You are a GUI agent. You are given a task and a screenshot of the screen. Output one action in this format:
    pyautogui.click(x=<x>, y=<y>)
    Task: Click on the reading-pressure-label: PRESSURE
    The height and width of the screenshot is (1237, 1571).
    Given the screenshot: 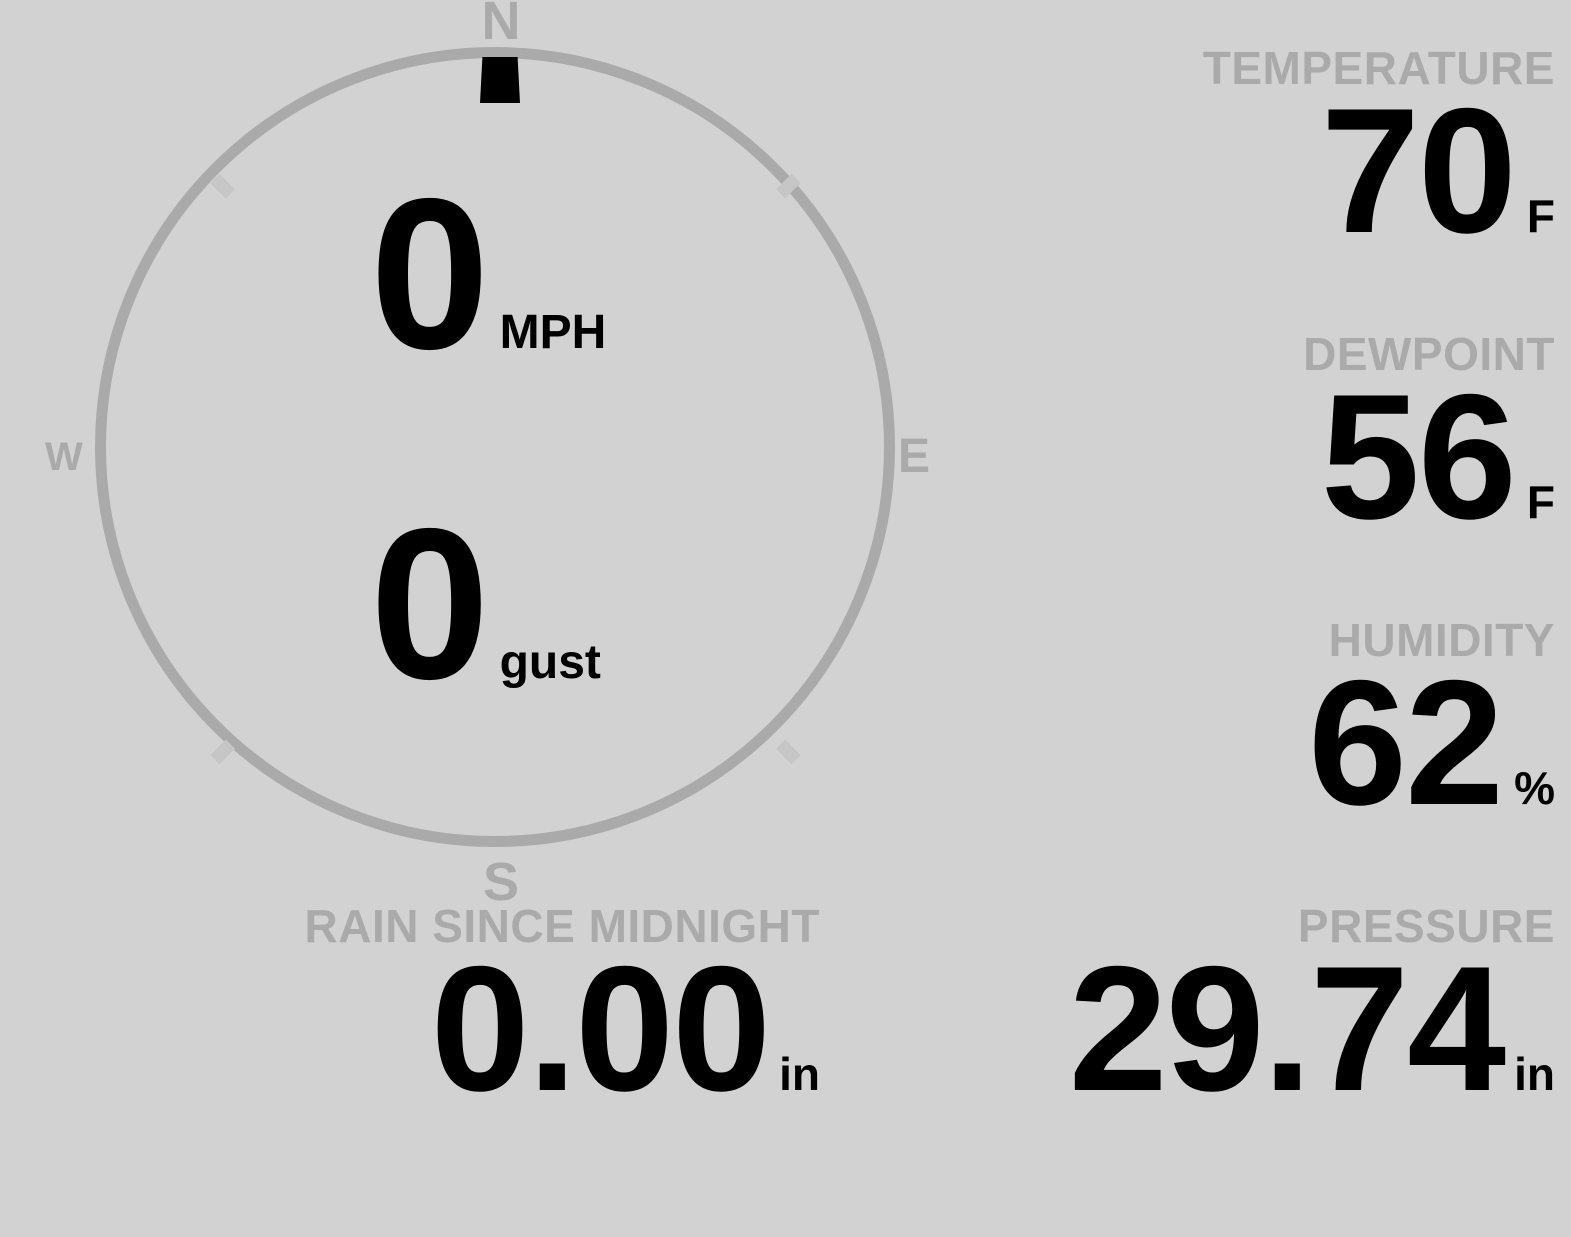 What is the action you would take?
    pyautogui.click(x=1426, y=926)
    